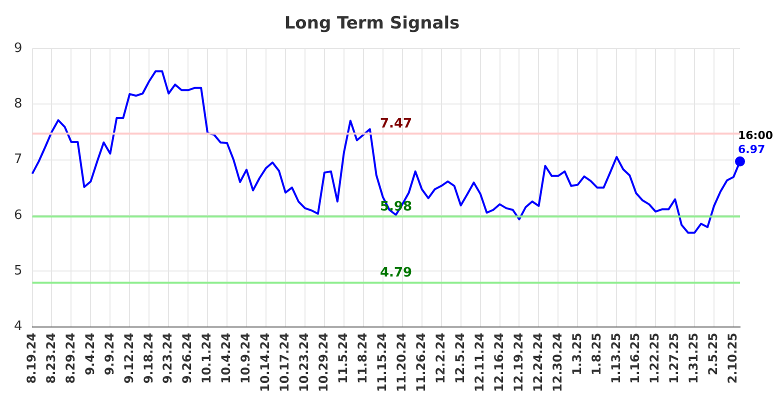  I want to click on x-tick-label: 1.16.25, so click(635, 358).